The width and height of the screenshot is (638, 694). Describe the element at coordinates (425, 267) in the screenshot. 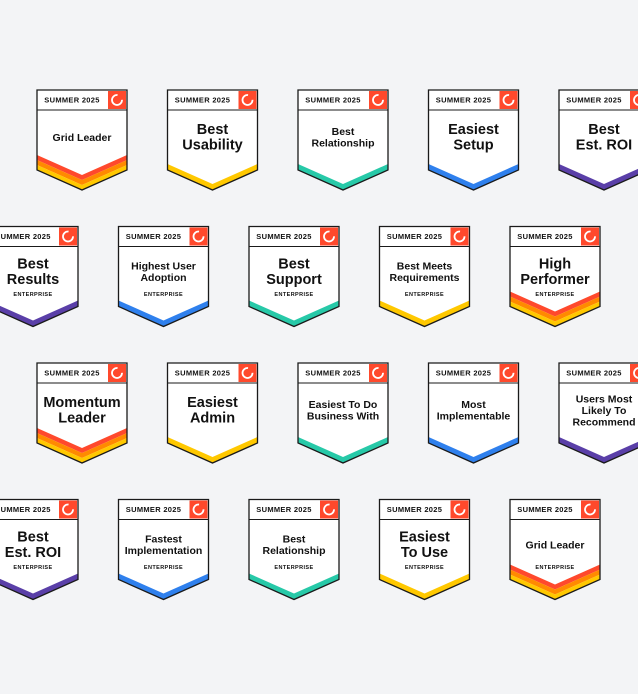

I see `badge-title: Best Meets` at that location.